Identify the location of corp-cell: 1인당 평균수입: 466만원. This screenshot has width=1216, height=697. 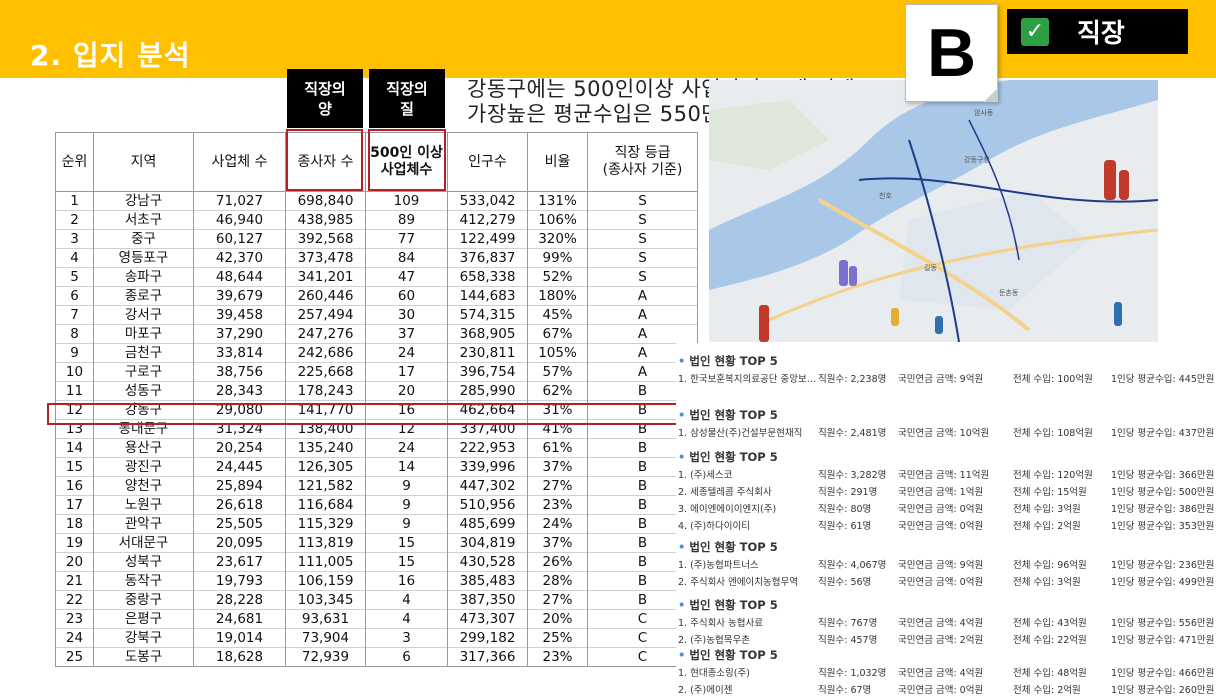
(1163, 673).